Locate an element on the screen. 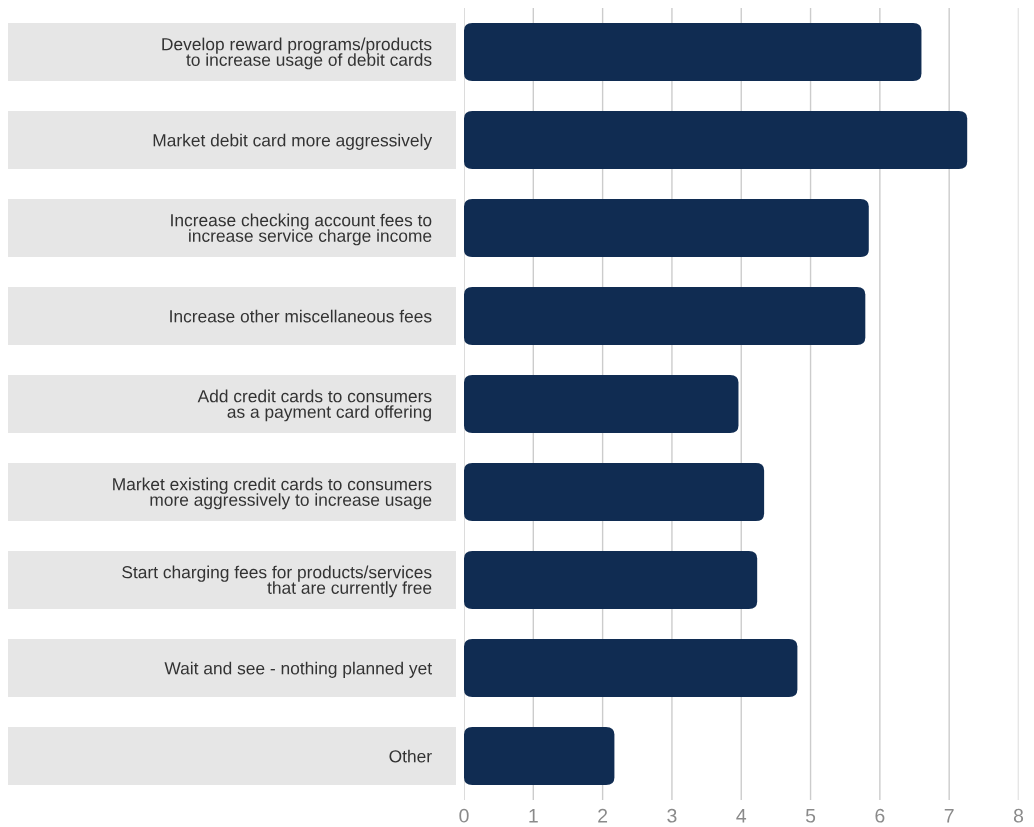 This screenshot has height=827, width=1034. y-tick-label: Market existing credit cards to consumers more aggressively to increase usage is located at coordinates (272, 493).